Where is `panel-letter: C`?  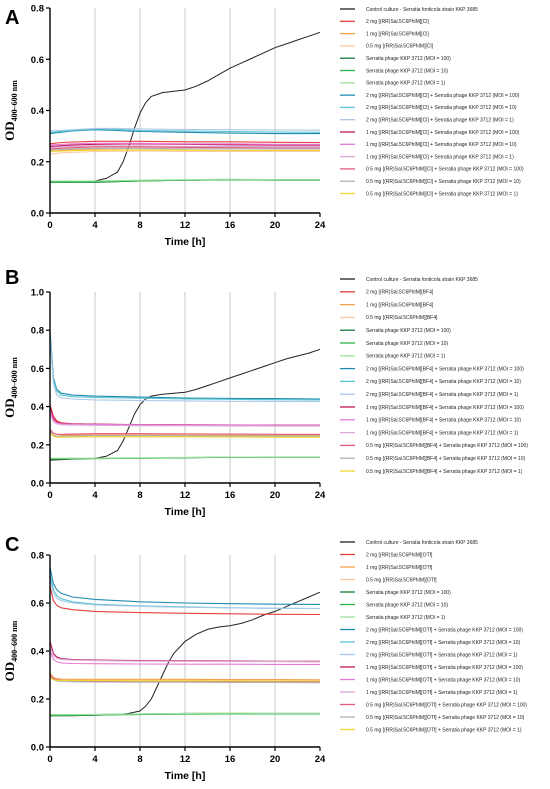
panel-letter: C is located at coordinates (12, 545).